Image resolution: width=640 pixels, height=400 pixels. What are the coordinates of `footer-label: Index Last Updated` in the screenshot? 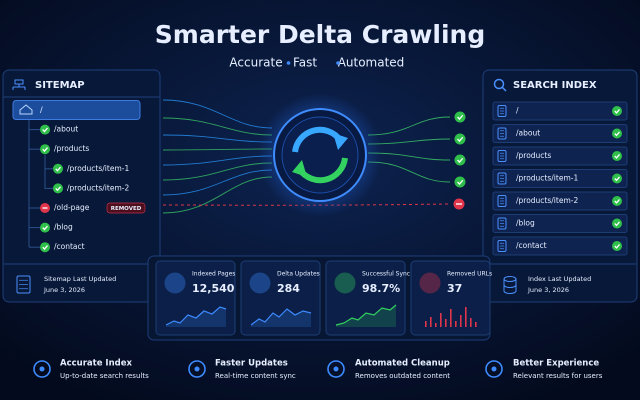 It's located at (559, 279).